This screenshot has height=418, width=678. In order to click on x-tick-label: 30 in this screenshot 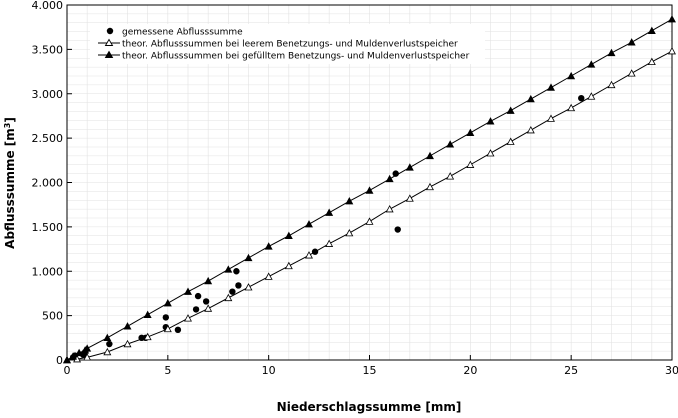, I will do `click(671, 370)`.